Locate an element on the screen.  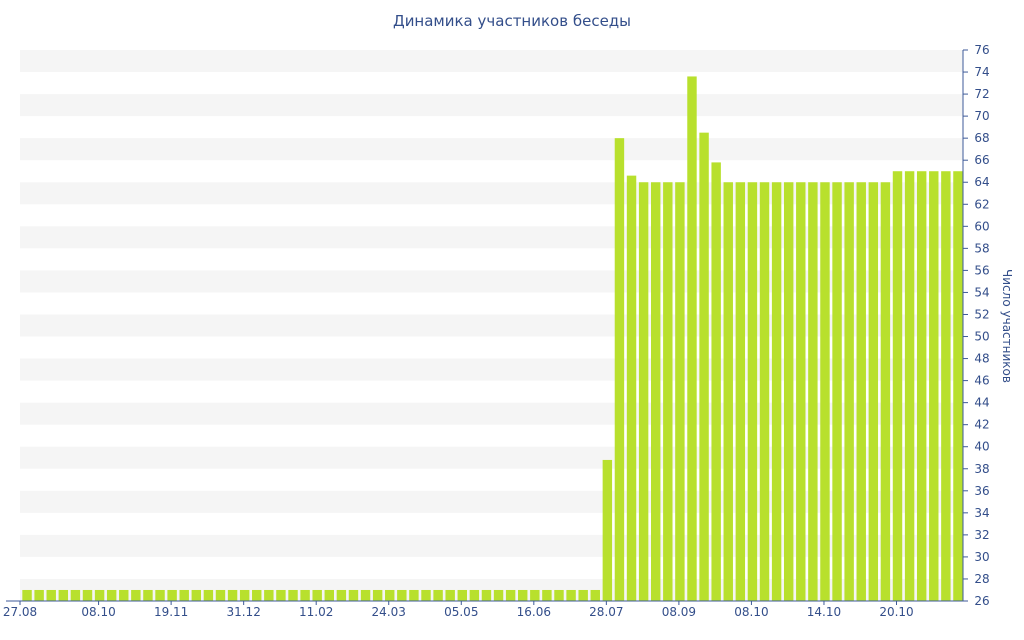
y-tick-label: 68 is located at coordinates (981, 138).